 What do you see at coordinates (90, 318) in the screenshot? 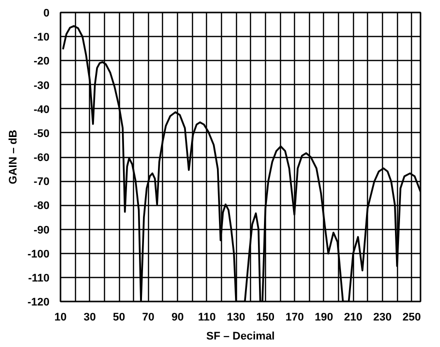
I see `x-tick-label: 30` at bounding box center [90, 318].